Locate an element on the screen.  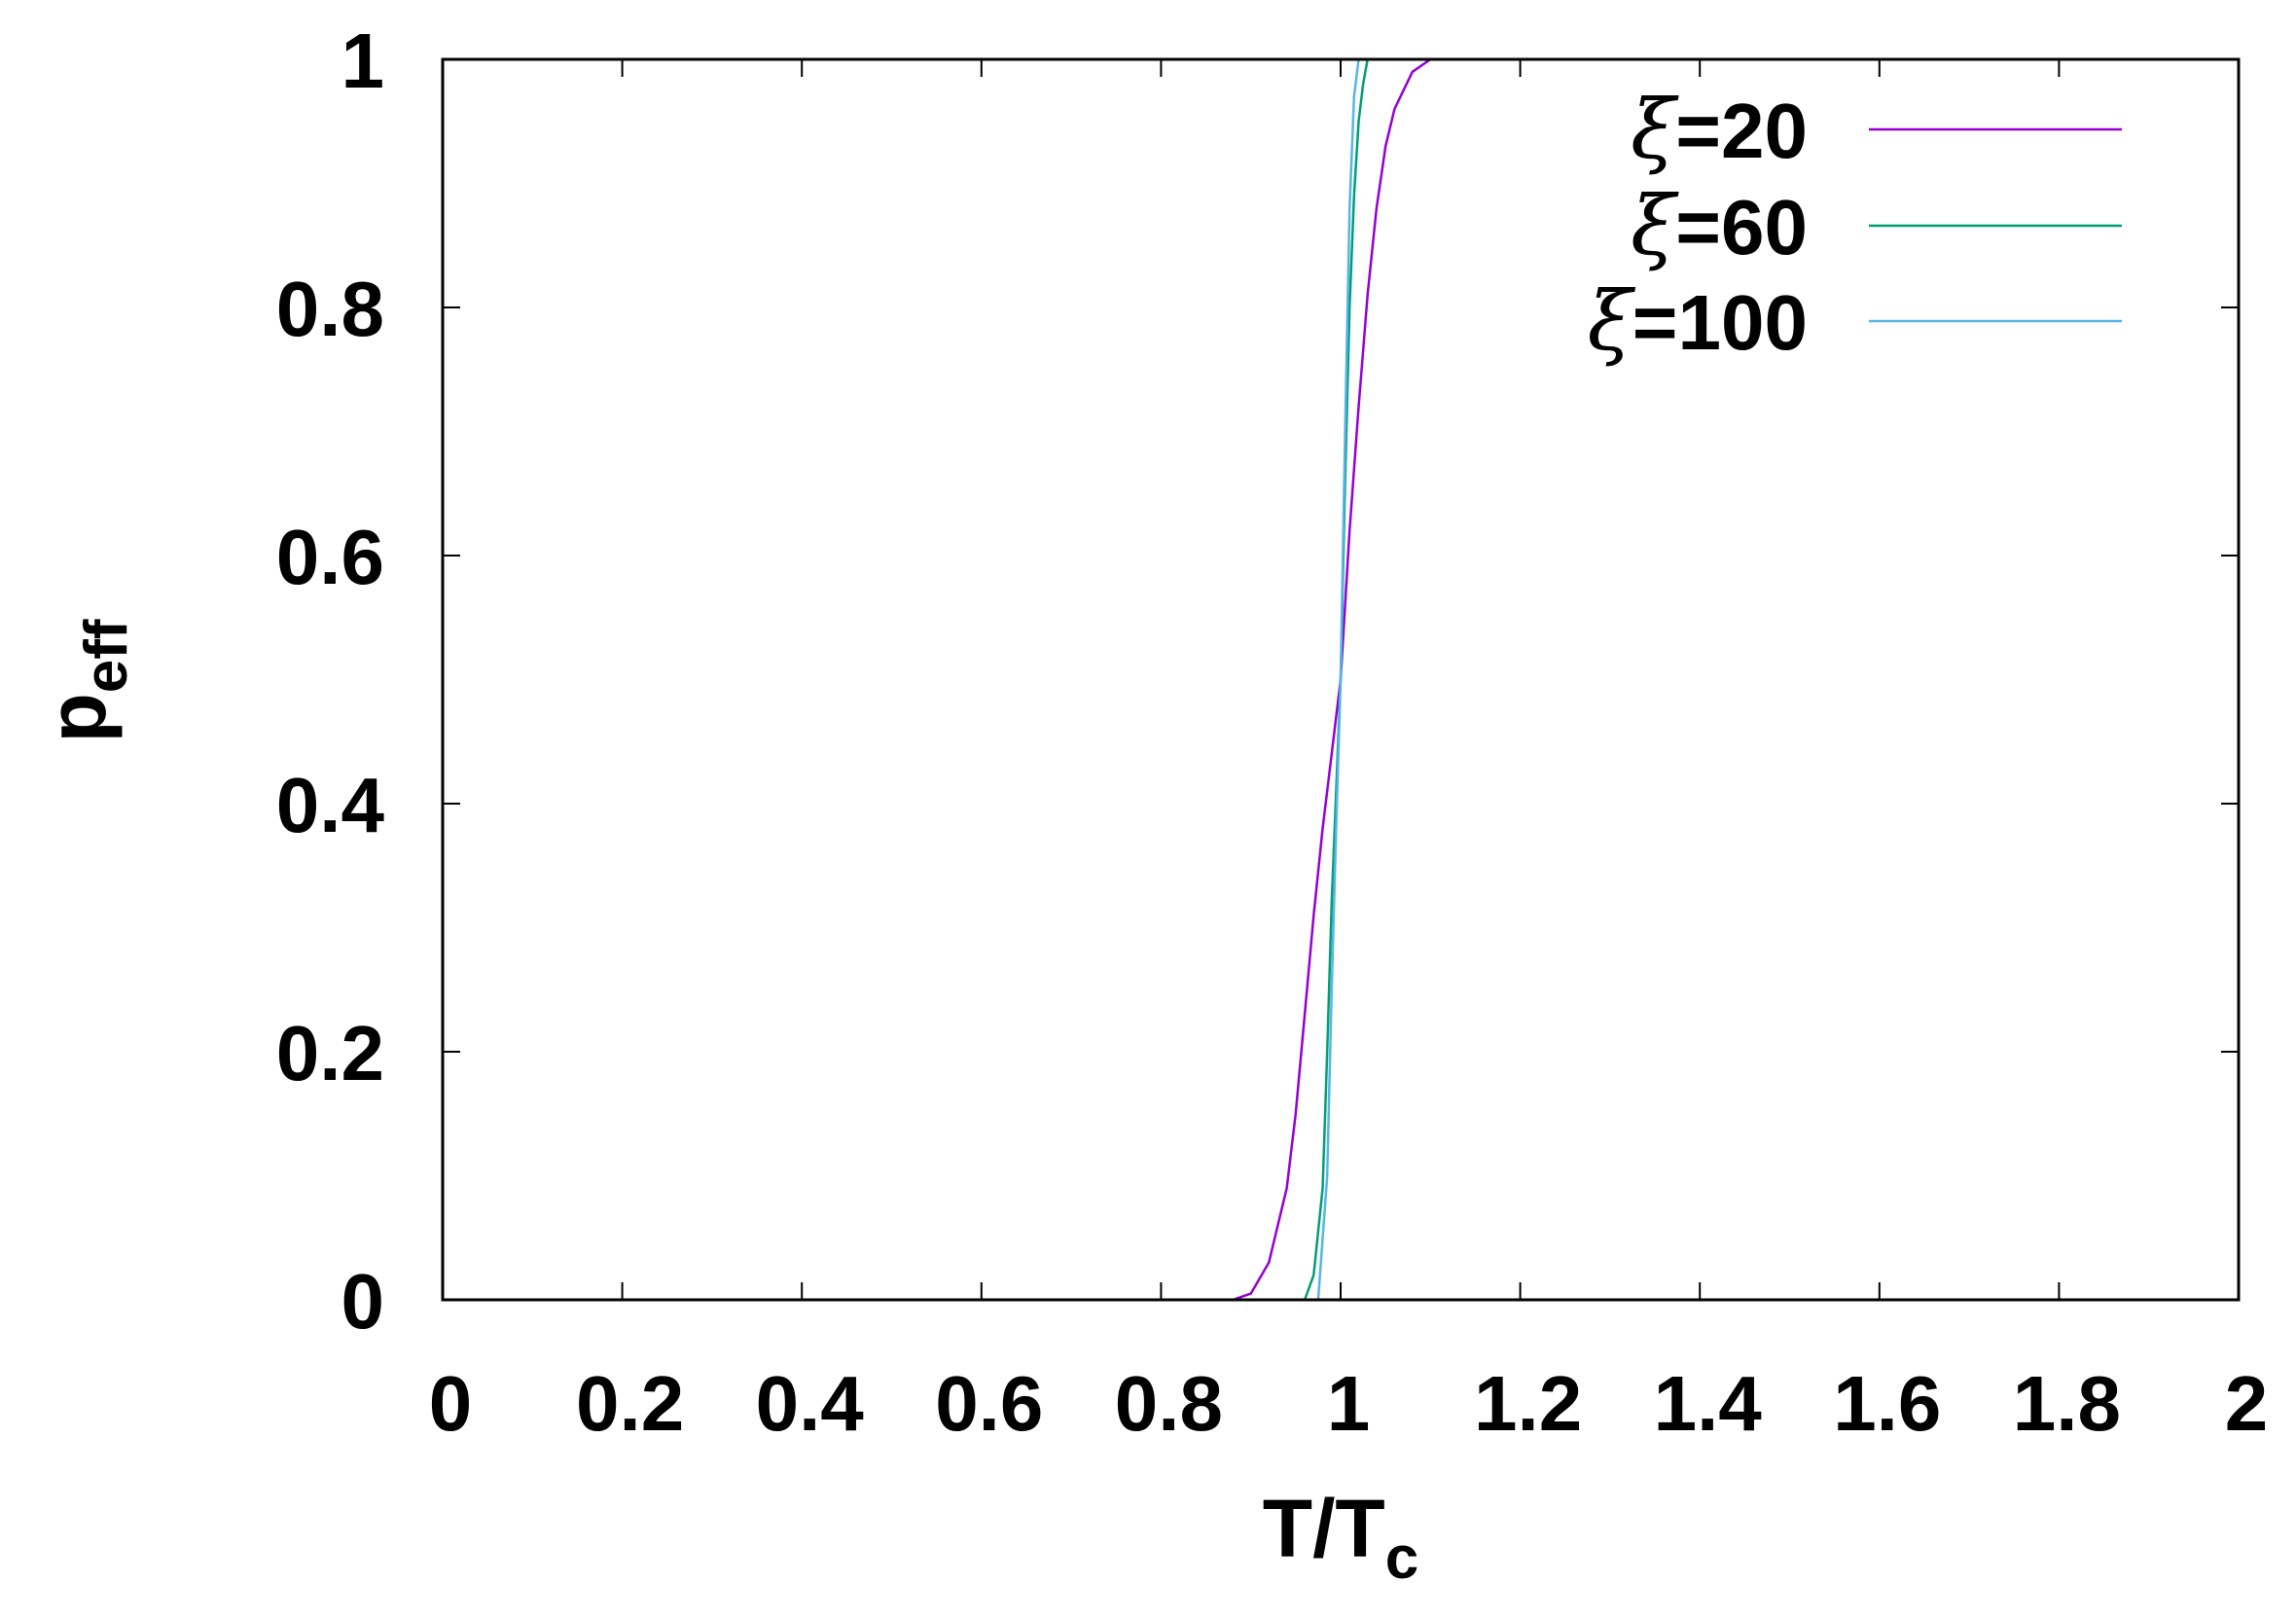
x-tick-label: 1 is located at coordinates (1349, 1403).